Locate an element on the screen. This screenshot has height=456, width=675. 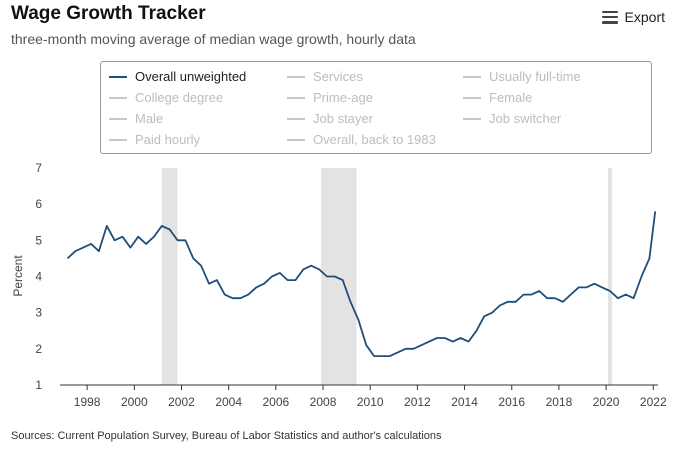
x-tick-label: 2004 is located at coordinates (228, 402).